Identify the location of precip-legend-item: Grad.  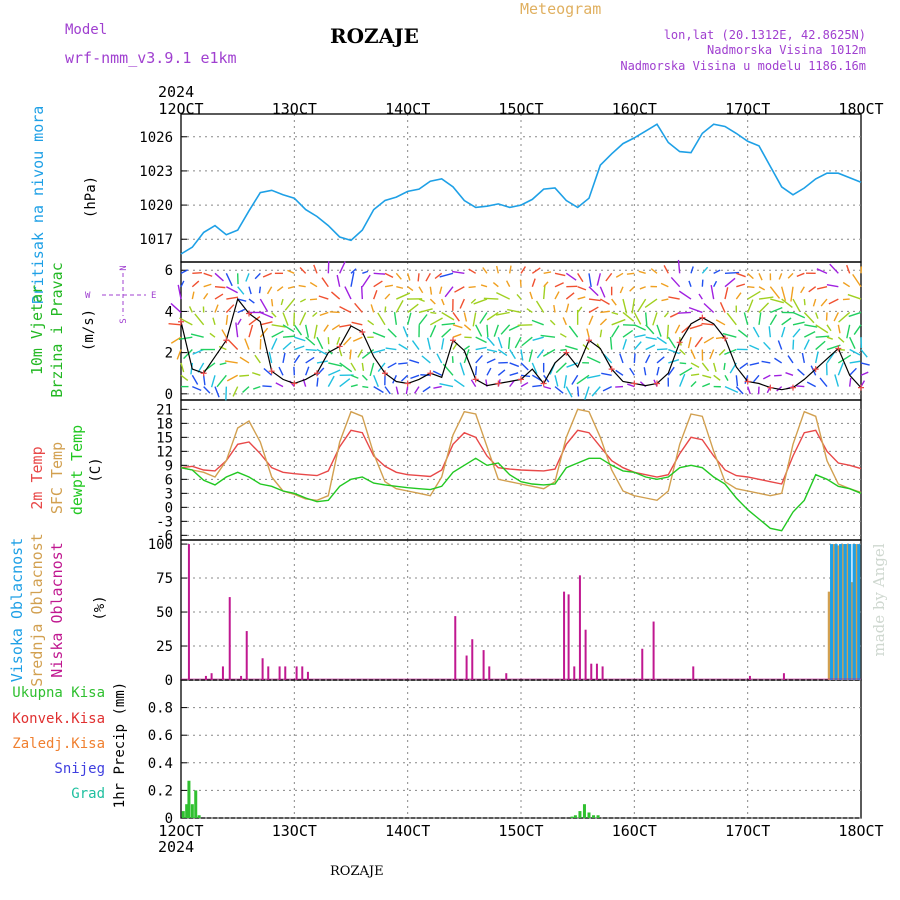
(88, 794).